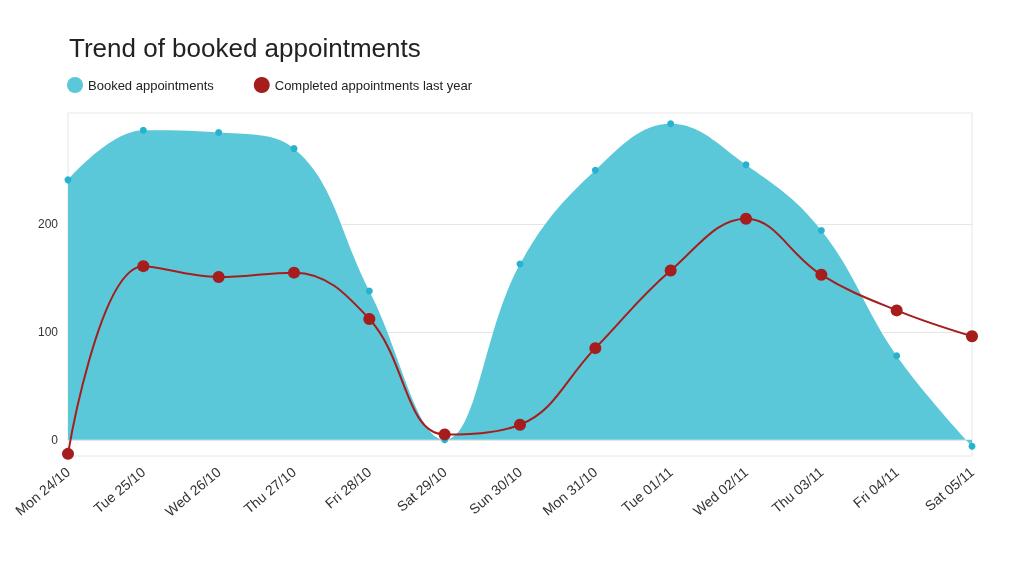 Image resolution: width=1024 pixels, height=572 pixels. What do you see at coordinates (245, 48) in the screenshot?
I see `chart-title: Trend of booked appointments` at bounding box center [245, 48].